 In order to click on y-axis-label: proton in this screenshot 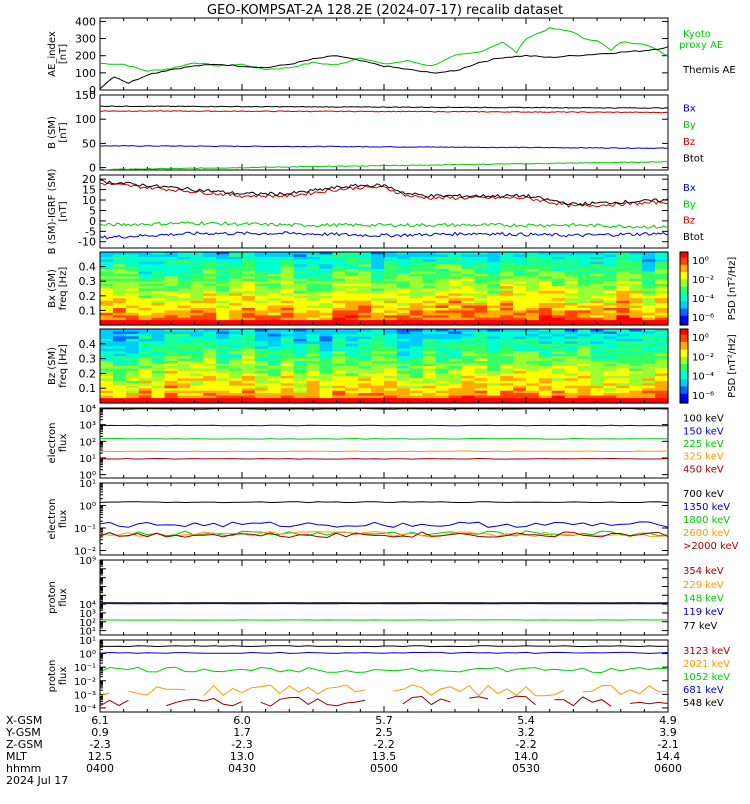, I will do `click(52, 676)`.